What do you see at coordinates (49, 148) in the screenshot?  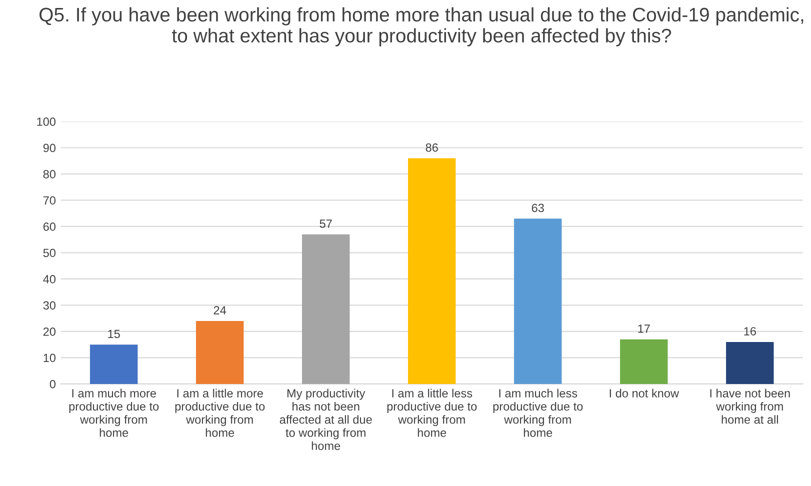 I see `y-tick-label: 90` at bounding box center [49, 148].